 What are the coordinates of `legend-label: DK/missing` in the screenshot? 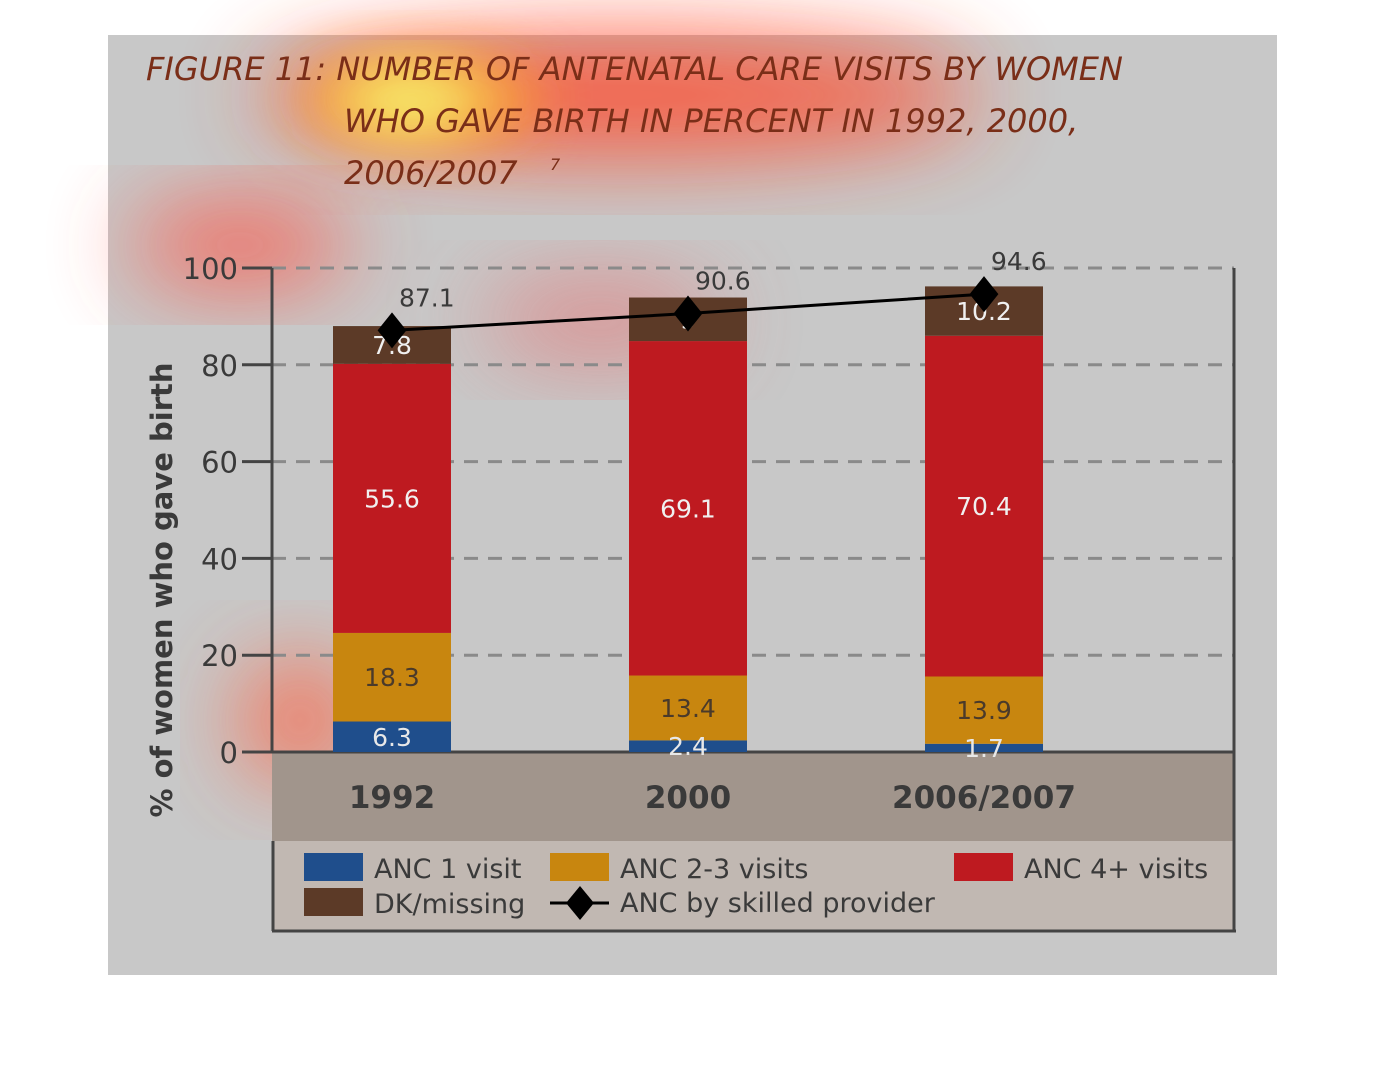 It's located at (449, 904).